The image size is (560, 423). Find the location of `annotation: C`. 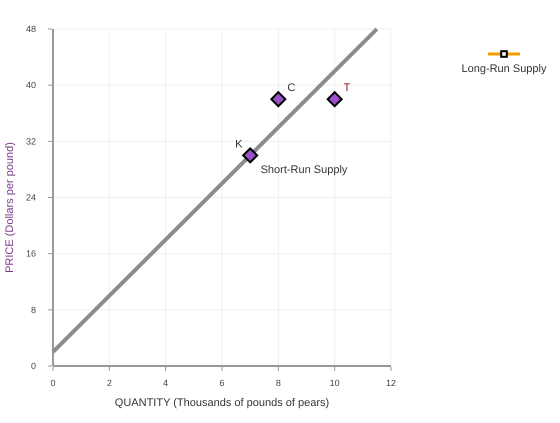

annotation: C is located at coordinates (291, 88).